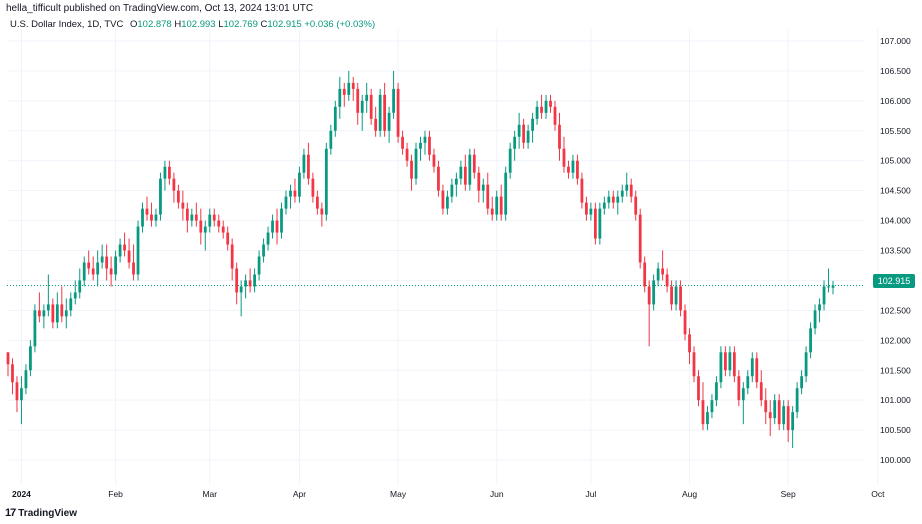 The width and height of the screenshot is (922, 524). I want to click on close-value: 102.915, so click(284, 24).